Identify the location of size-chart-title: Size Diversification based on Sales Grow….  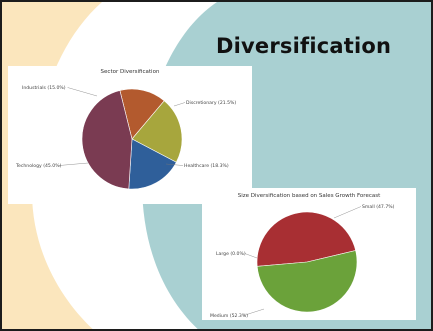
(309, 196).